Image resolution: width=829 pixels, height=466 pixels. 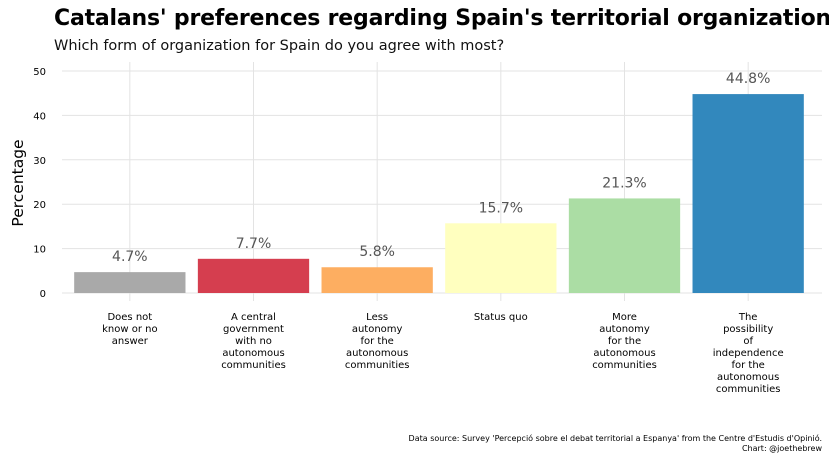 I want to click on x-tick-label-line: possibility, so click(x=748, y=329).